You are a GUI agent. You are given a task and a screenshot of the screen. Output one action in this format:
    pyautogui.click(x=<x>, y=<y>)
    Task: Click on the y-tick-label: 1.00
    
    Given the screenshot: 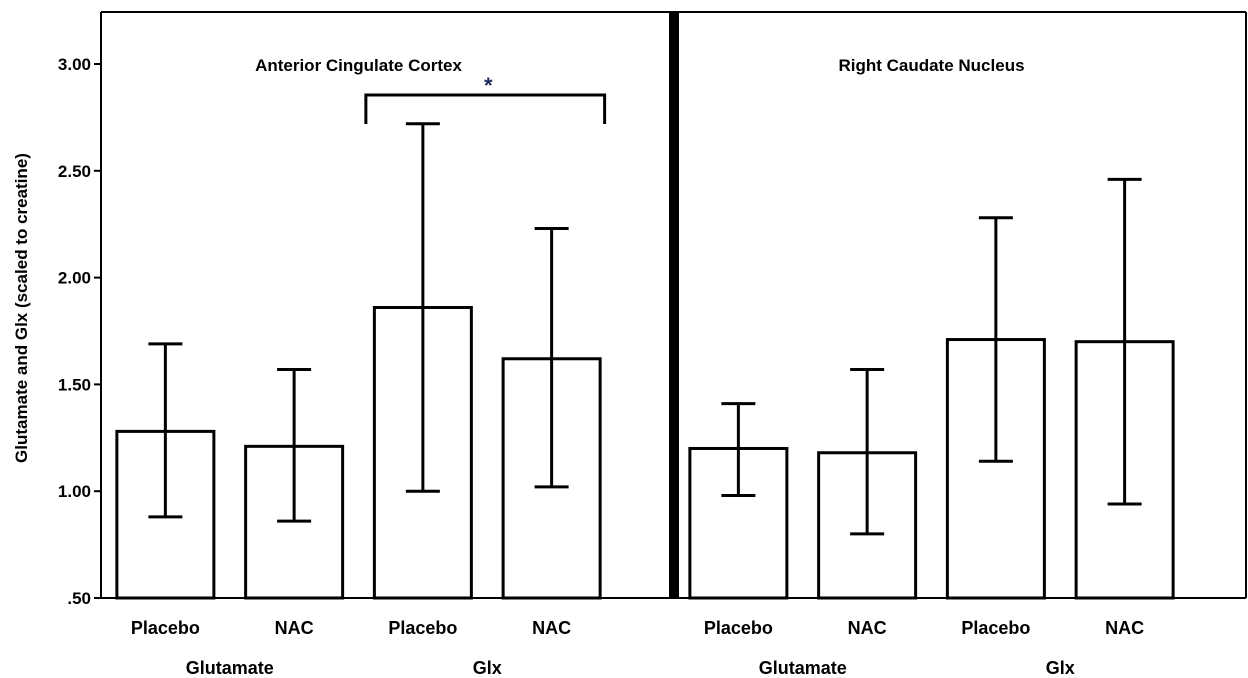 What is the action you would take?
    pyautogui.click(x=74, y=491)
    